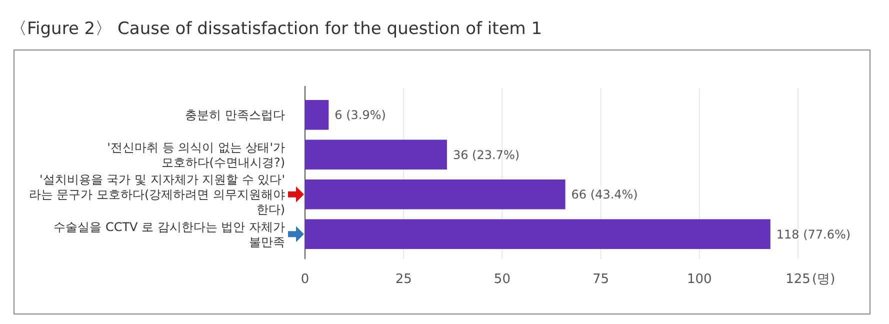 The height and width of the screenshot is (324, 889). I want to click on x-tick-label: 100, so click(699, 279).